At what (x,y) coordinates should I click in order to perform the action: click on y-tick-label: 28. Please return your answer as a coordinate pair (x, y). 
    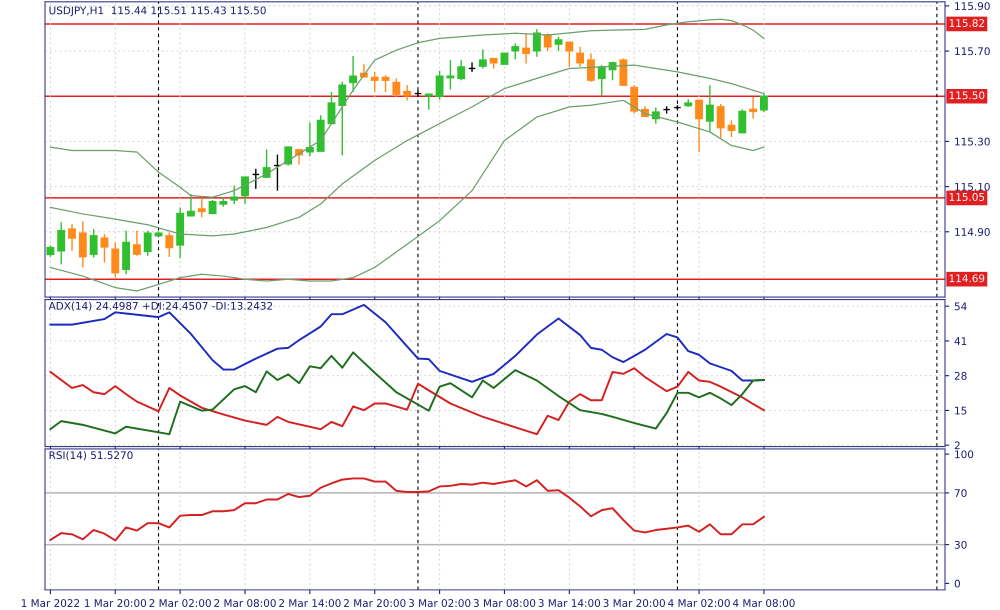
    Looking at the image, I should click on (960, 376).